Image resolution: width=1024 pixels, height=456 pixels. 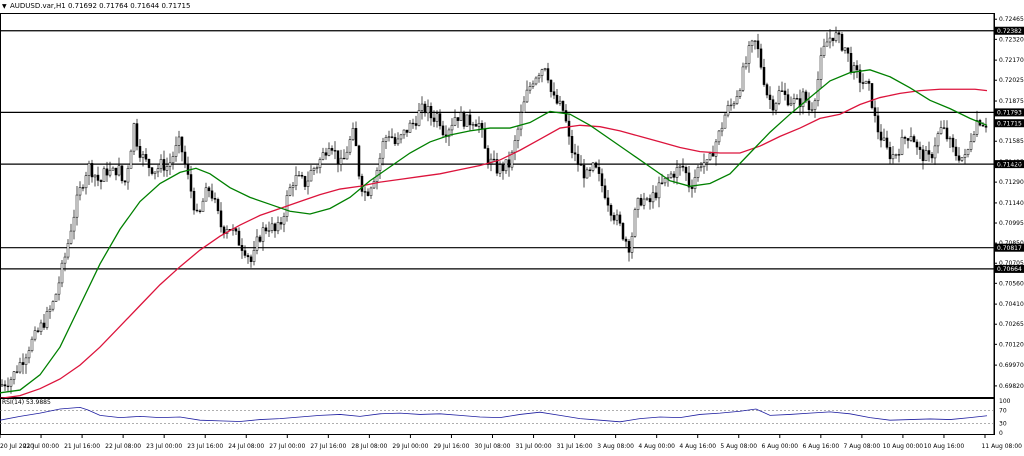 I want to click on chart-menu-icon: ▼, so click(x=4, y=6).